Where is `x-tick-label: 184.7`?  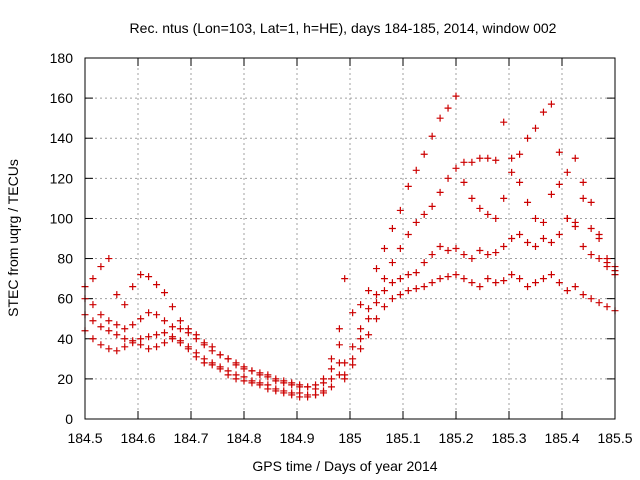 x-tick-label: 184.7 is located at coordinates (190, 438).